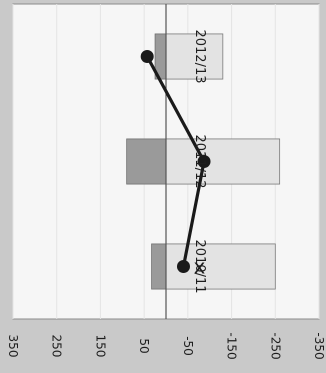  What do you see at coordinates (13, 346) in the screenshot?
I see `tick-label: 350` at bounding box center [13, 346].